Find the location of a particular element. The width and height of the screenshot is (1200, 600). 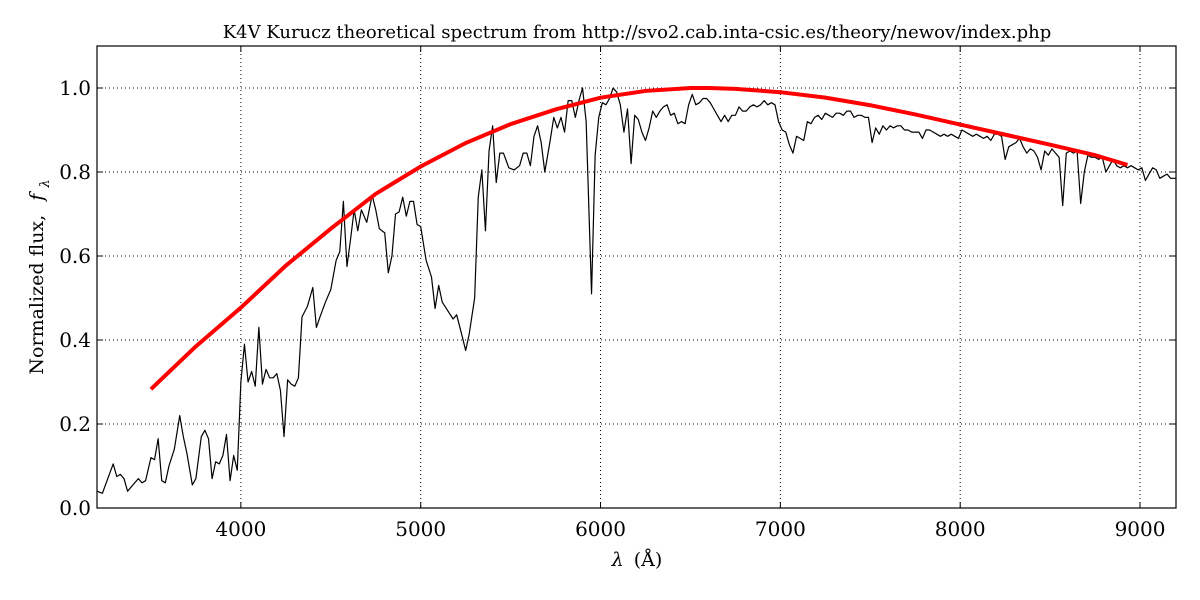

y-axis-symbol: f is located at coordinates (37, 197).